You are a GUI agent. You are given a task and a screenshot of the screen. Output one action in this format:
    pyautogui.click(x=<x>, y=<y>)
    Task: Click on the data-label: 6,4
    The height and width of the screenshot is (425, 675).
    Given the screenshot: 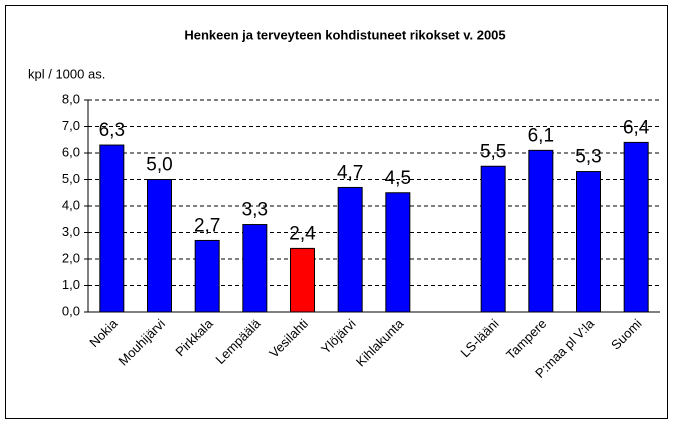 What is the action you would take?
    pyautogui.click(x=636, y=127)
    